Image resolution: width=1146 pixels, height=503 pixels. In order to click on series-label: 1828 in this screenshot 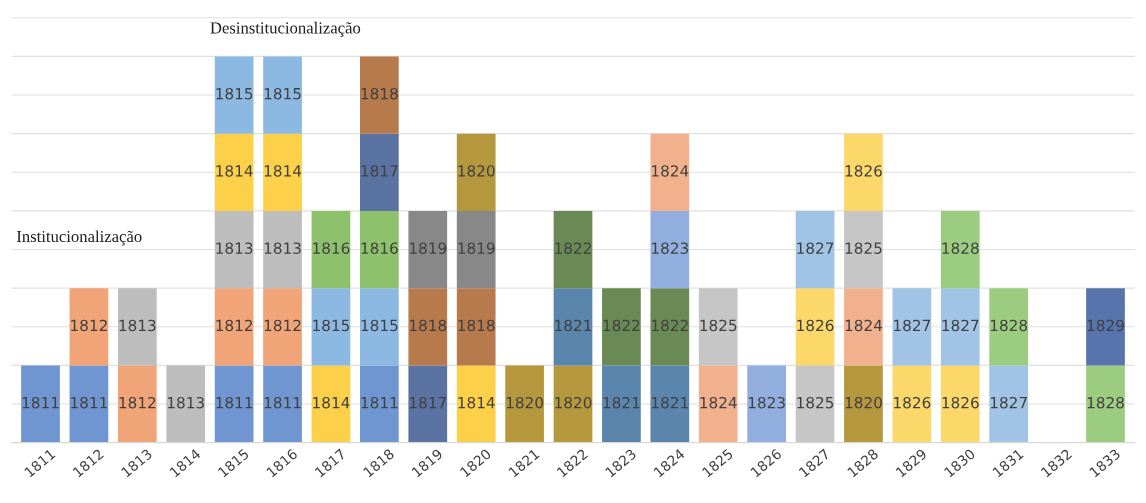, I will do `click(1105, 402)`.